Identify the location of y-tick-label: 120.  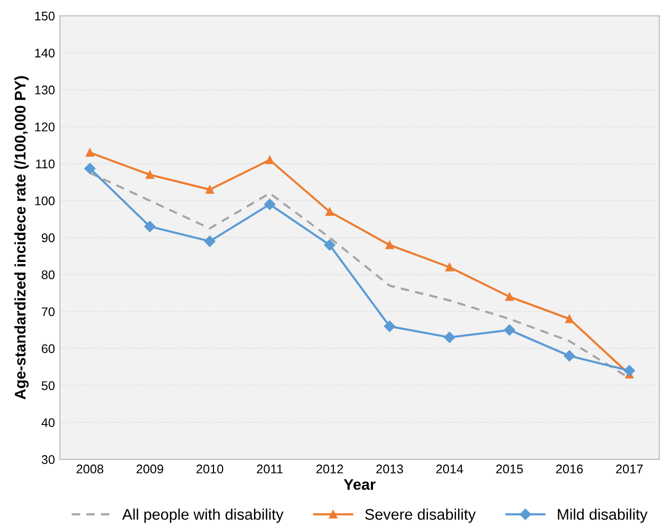
(45, 127).